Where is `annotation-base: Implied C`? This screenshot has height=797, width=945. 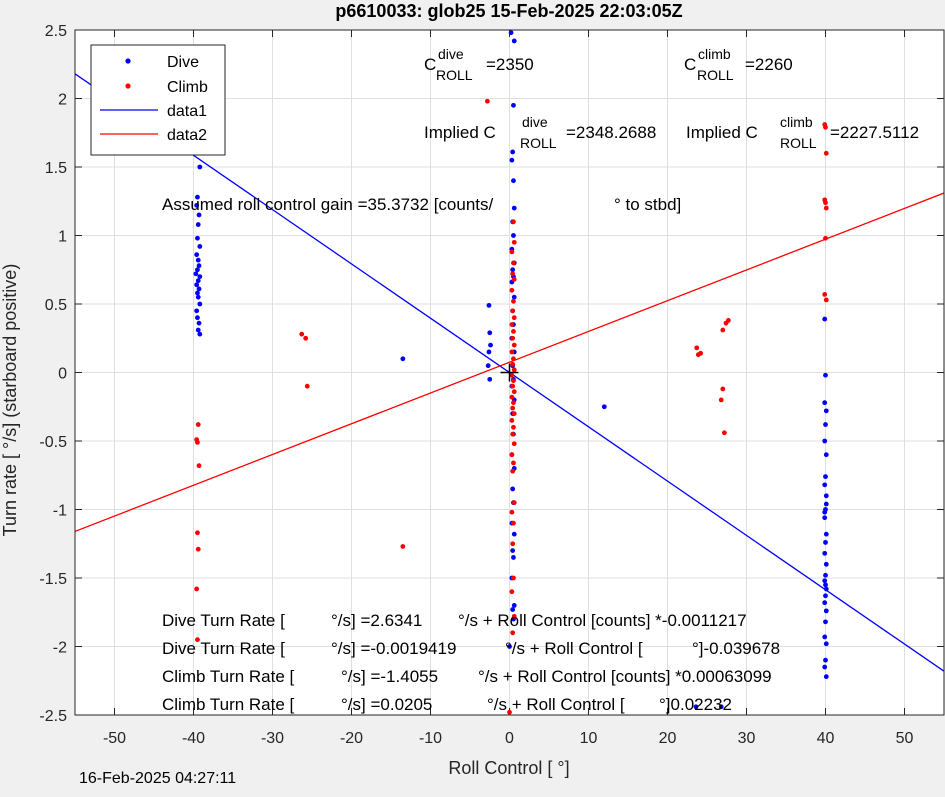
annotation-base: Implied C is located at coordinates (722, 132).